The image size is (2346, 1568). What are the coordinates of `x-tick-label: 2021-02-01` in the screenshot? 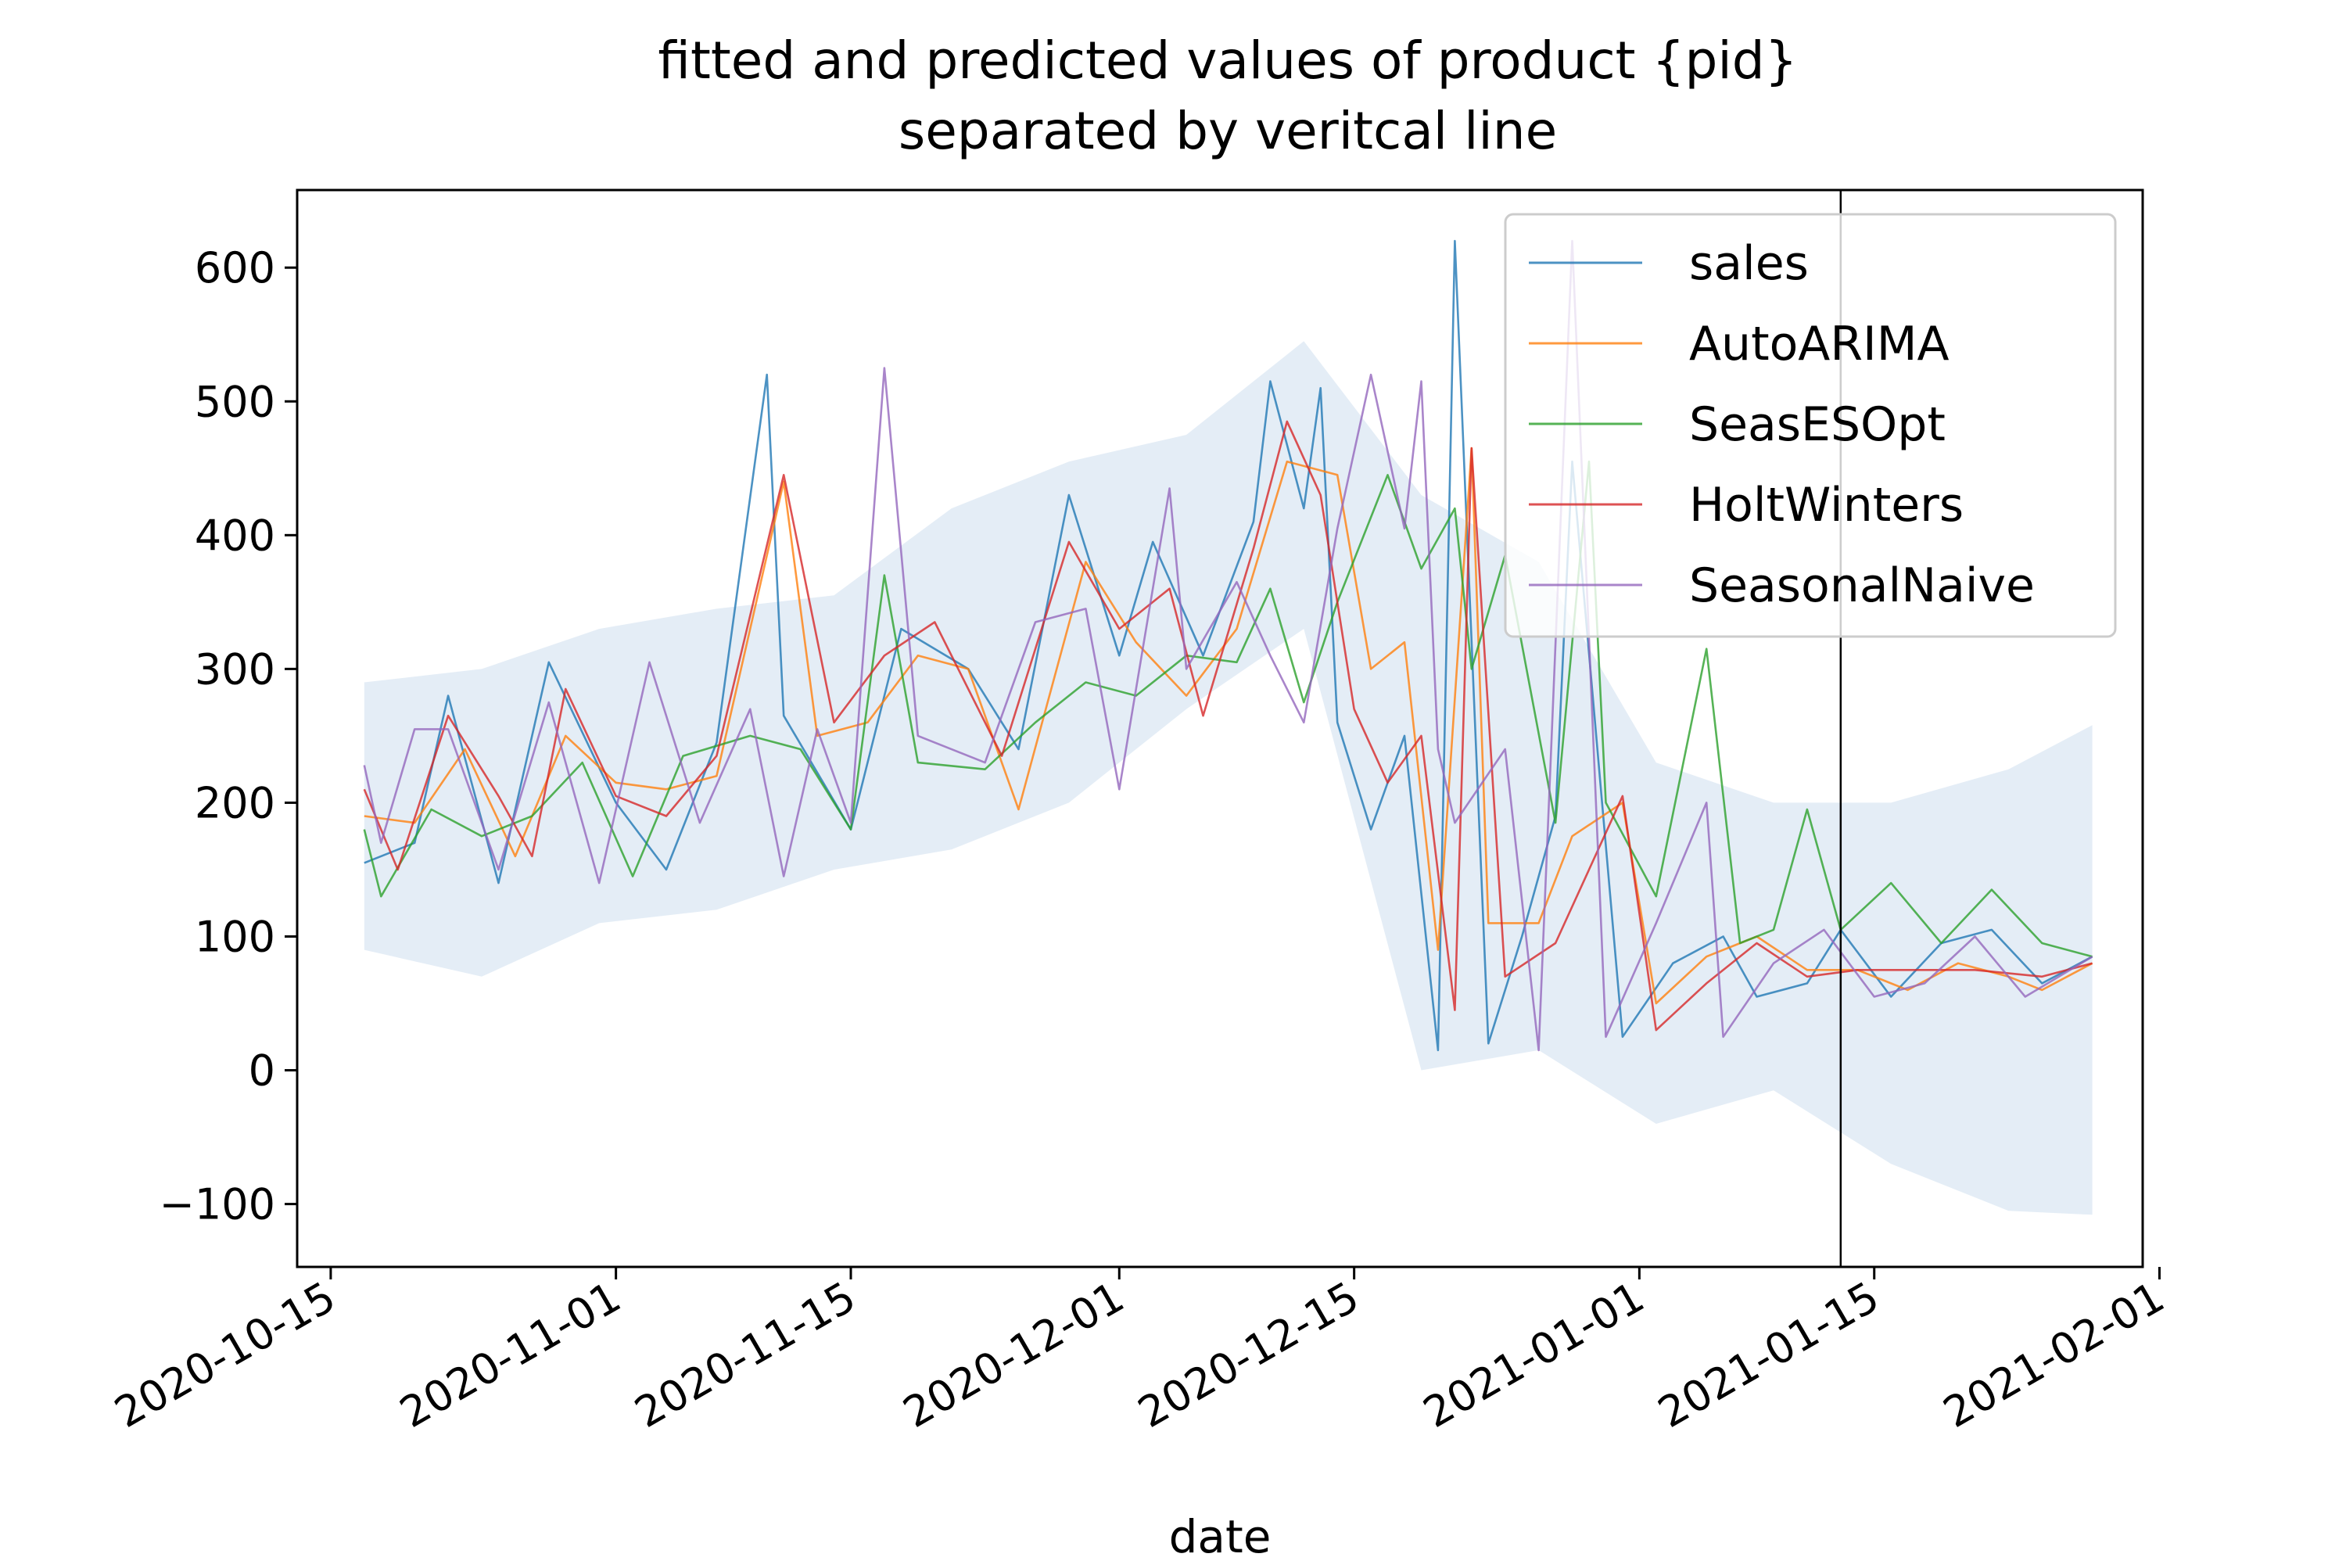 It's located at (2053, 1354).